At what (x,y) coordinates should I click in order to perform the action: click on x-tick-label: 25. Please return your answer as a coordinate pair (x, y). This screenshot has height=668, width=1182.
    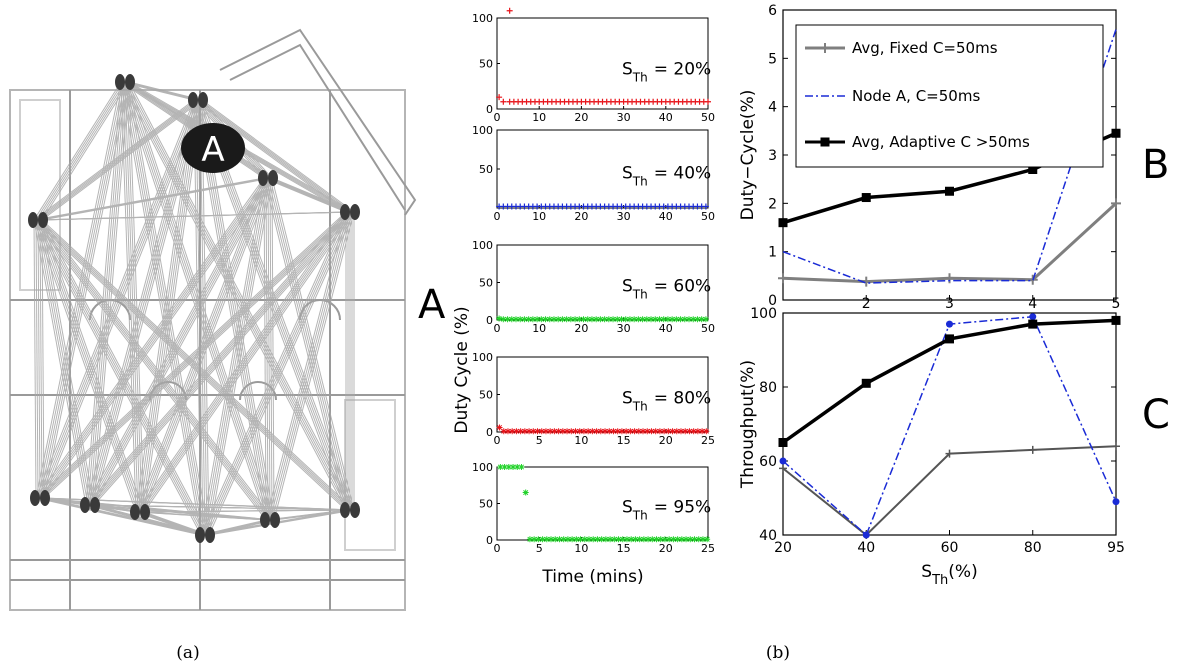
    Looking at the image, I should click on (708, 440).